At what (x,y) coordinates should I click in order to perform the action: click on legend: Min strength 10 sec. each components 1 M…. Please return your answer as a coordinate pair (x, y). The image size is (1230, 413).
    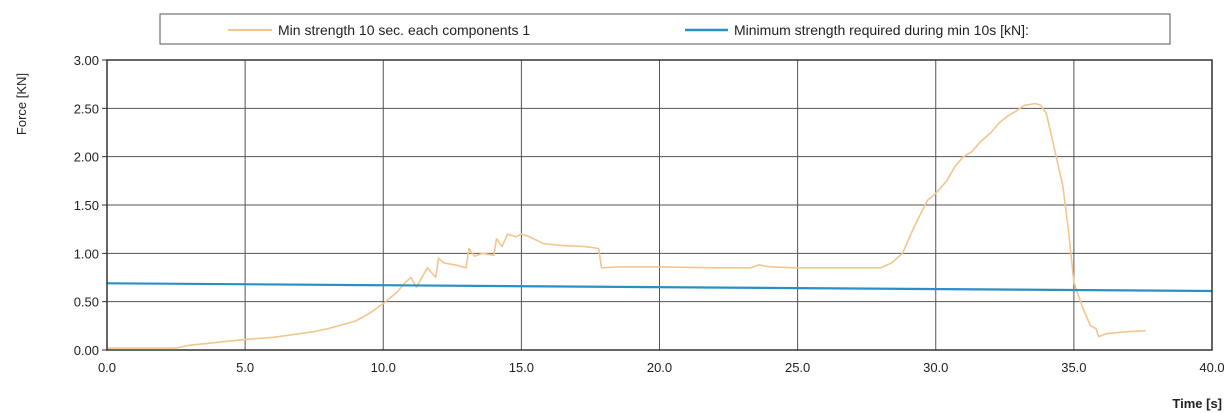
    Looking at the image, I should click on (665, 29).